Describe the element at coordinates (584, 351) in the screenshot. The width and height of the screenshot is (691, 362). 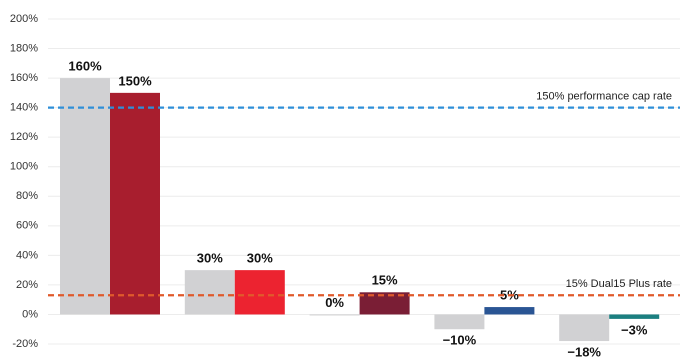
I see `value-label: −18%` at that location.